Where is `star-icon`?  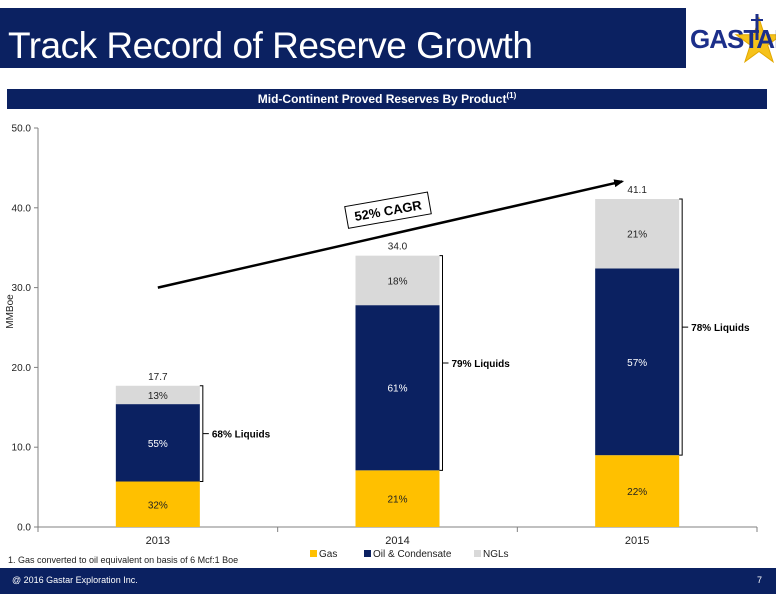
star-icon is located at coordinates (755, 39).